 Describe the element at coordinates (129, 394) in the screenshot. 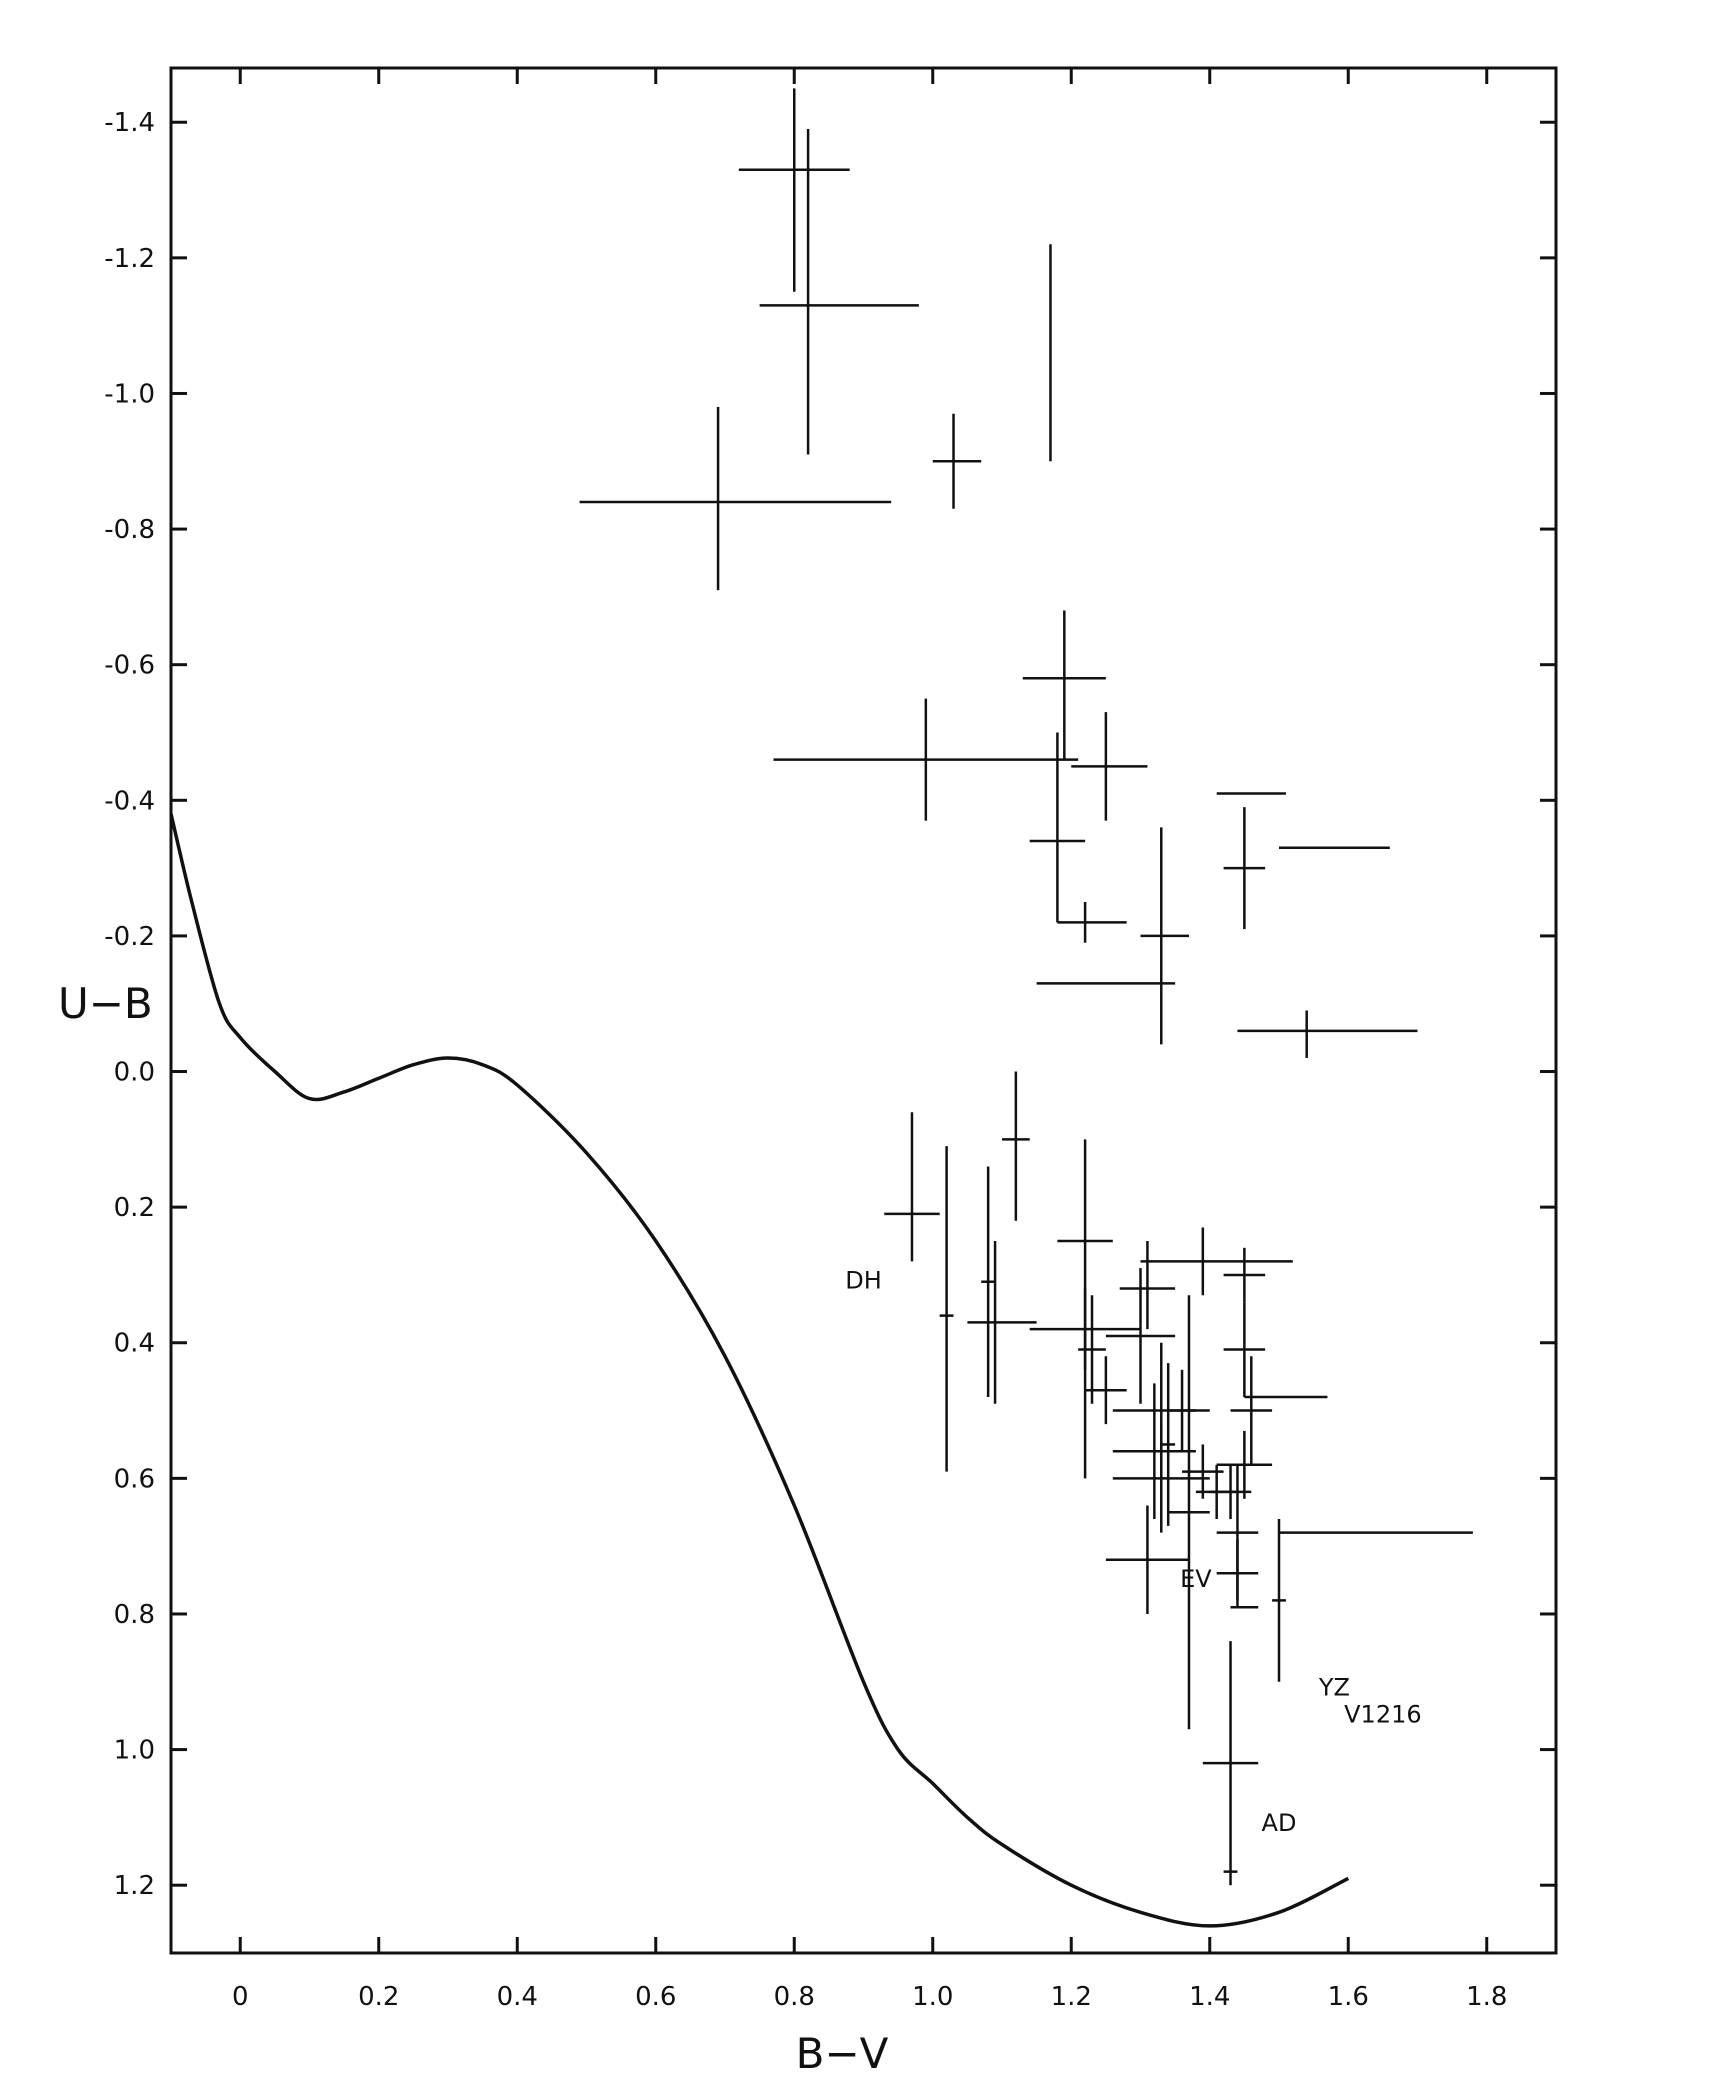

I see `y-tick-label: -1.0` at that location.